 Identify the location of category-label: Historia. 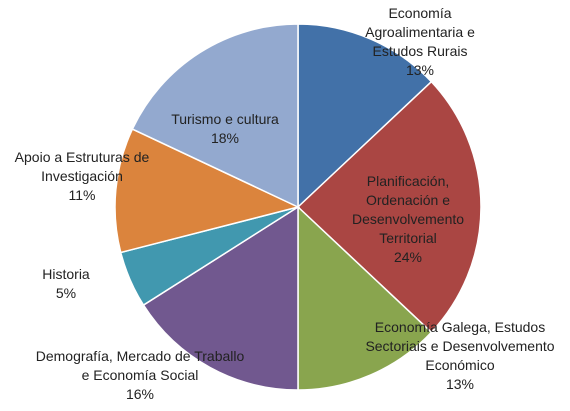
(66, 274).